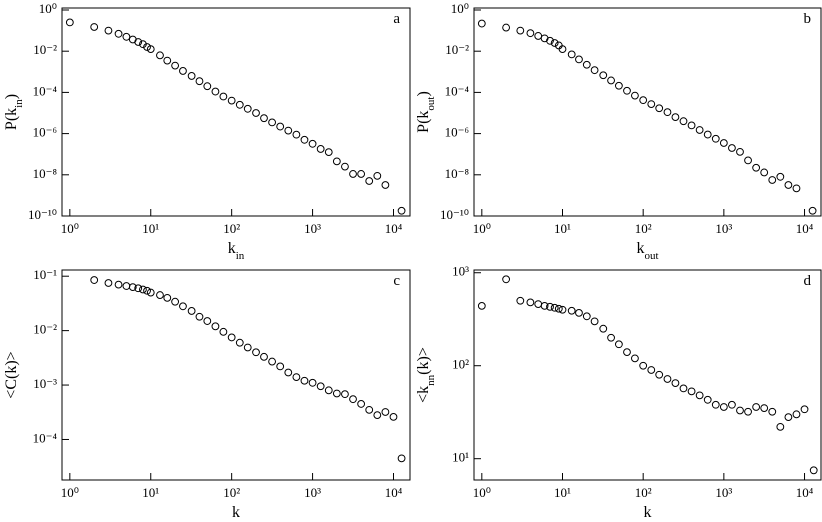 The width and height of the screenshot is (822, 522). Describe the element at coordinates (457, 49) in the screenshot. I see `y-tick-label: 10⁻²` at that location.